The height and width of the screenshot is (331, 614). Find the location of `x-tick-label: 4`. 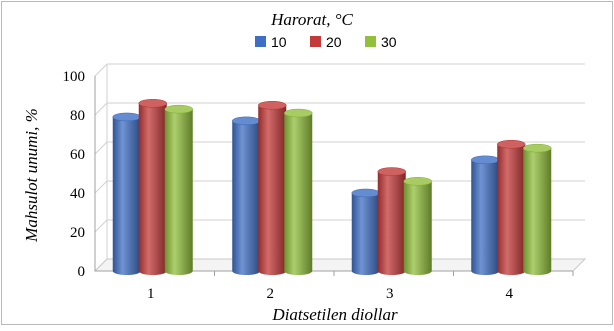

x-tick-label: 4 is located at coordinates (510, 294).